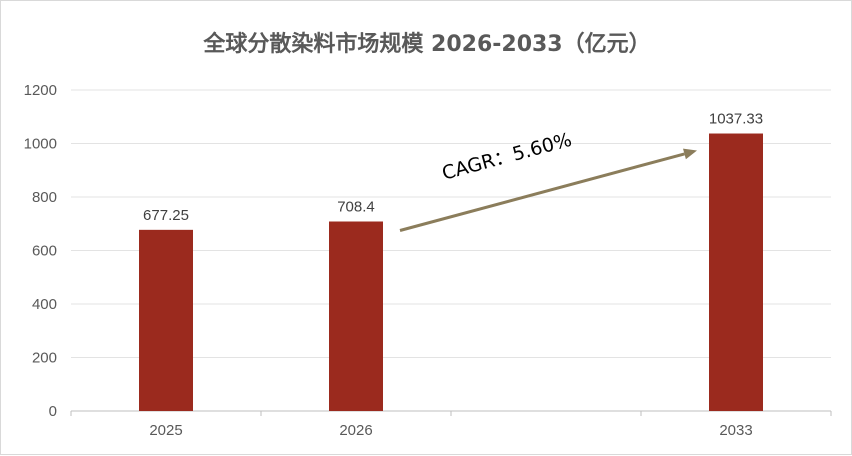 This screenshot has width=852, height=456. What do you see at coordinates (735, 430) in the screenshot?
I see `x-tick-label: 2033` at bounding box center [735, 430].